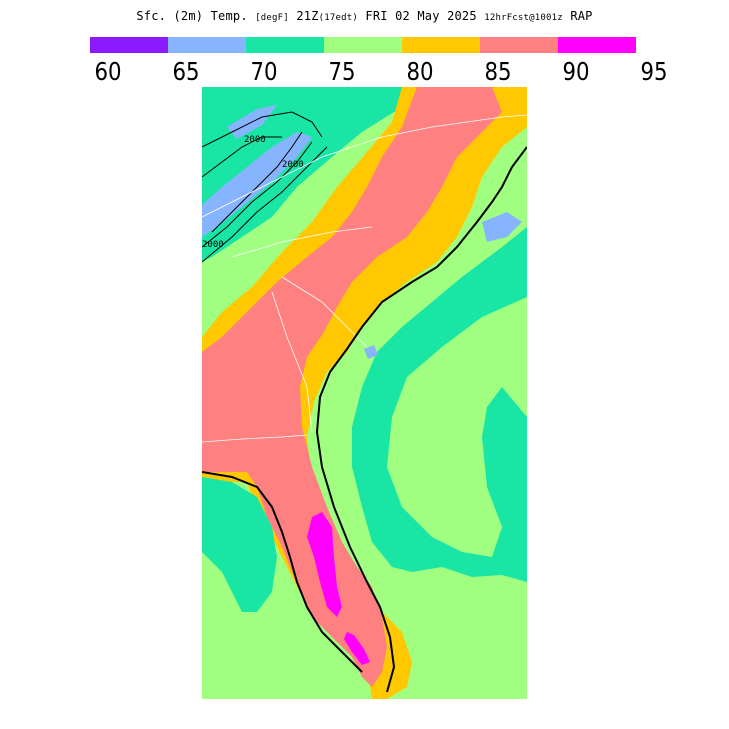  I want to click on terrain-contours, so click(265, 187).